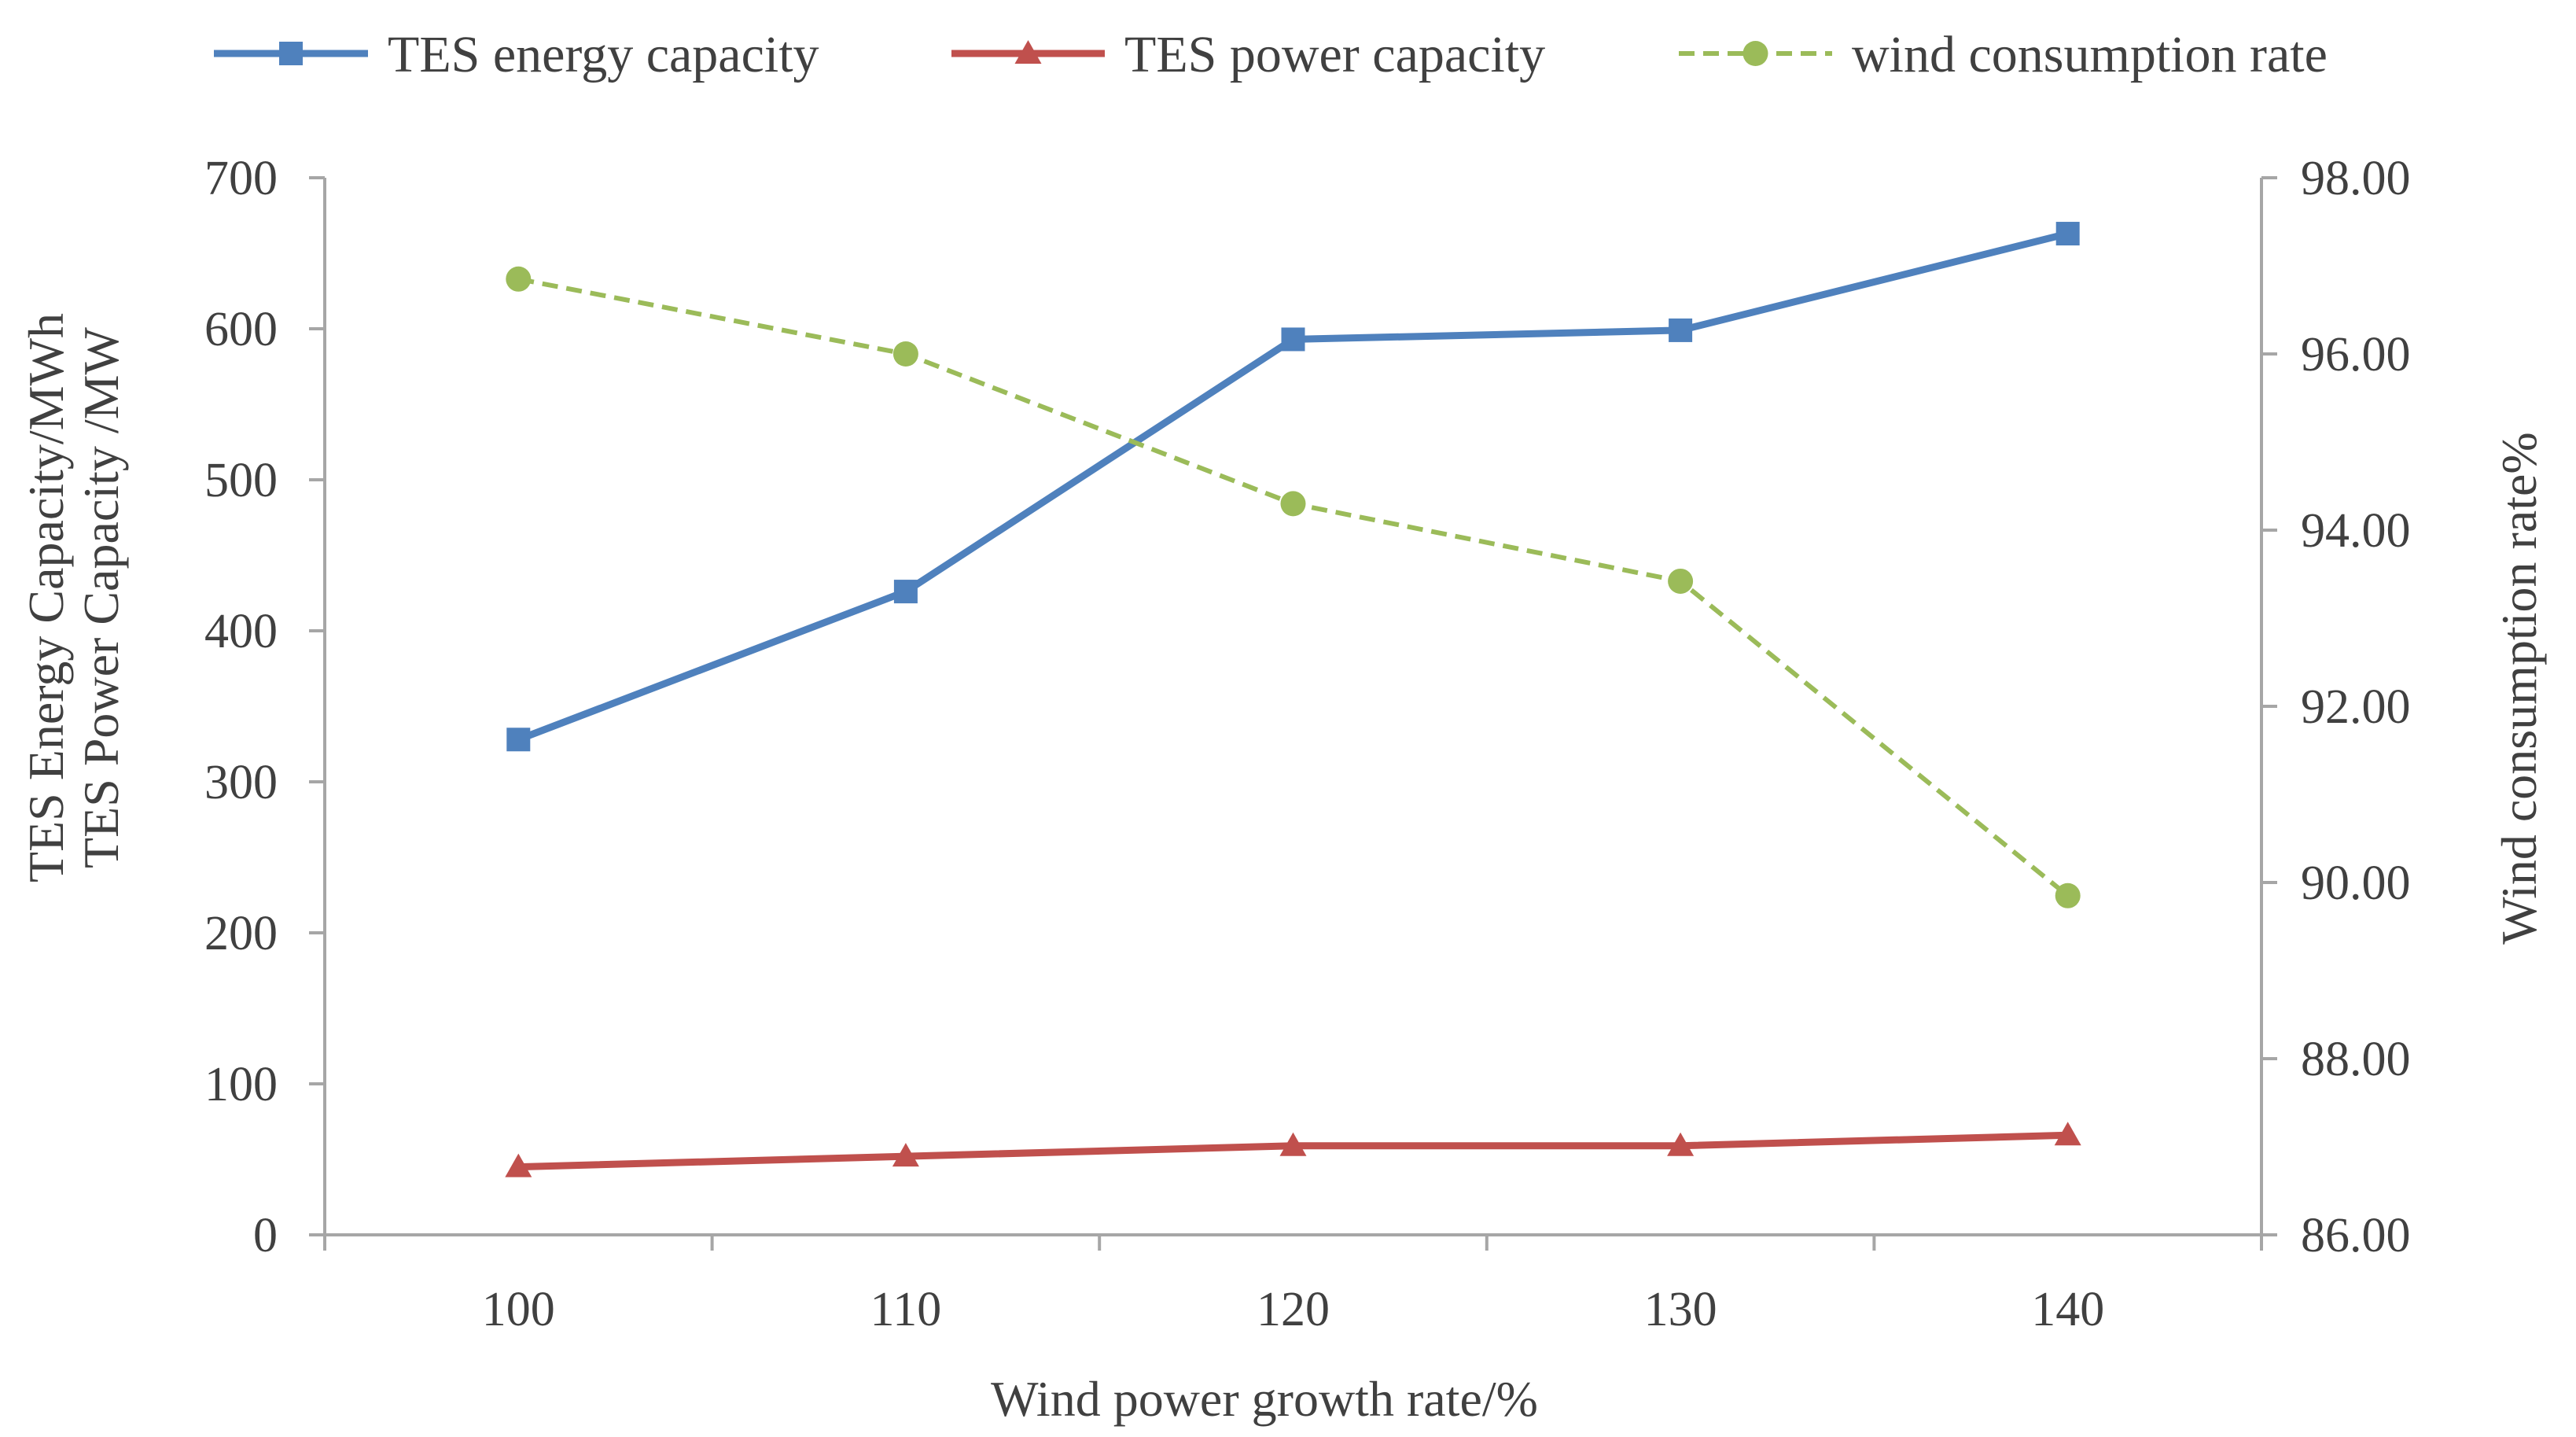 Image resolution: width=2576 pixels, height=1437 pixels. What do you see at coordinates (46, 597) in the screenshot?
I see `left-axis-title-line-1: TES Energy Capacity/MWh` at bounding box center [46, 597].